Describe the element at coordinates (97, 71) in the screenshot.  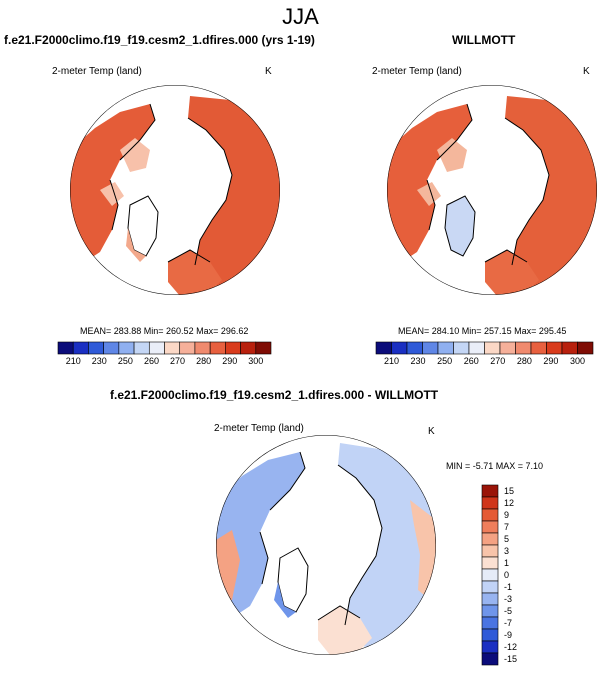
I see `left-panel-subtitle: 2-meter Temp (land)` at that location.